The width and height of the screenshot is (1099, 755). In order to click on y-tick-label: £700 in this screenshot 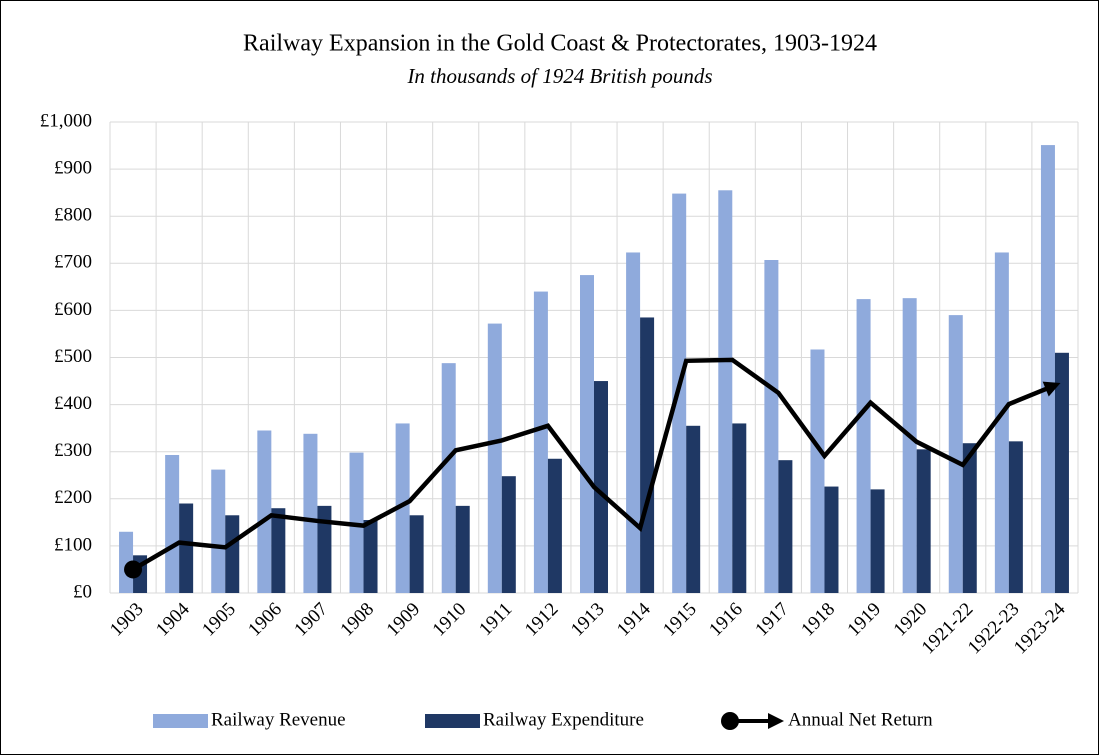, I will do `click(73, 262)`.